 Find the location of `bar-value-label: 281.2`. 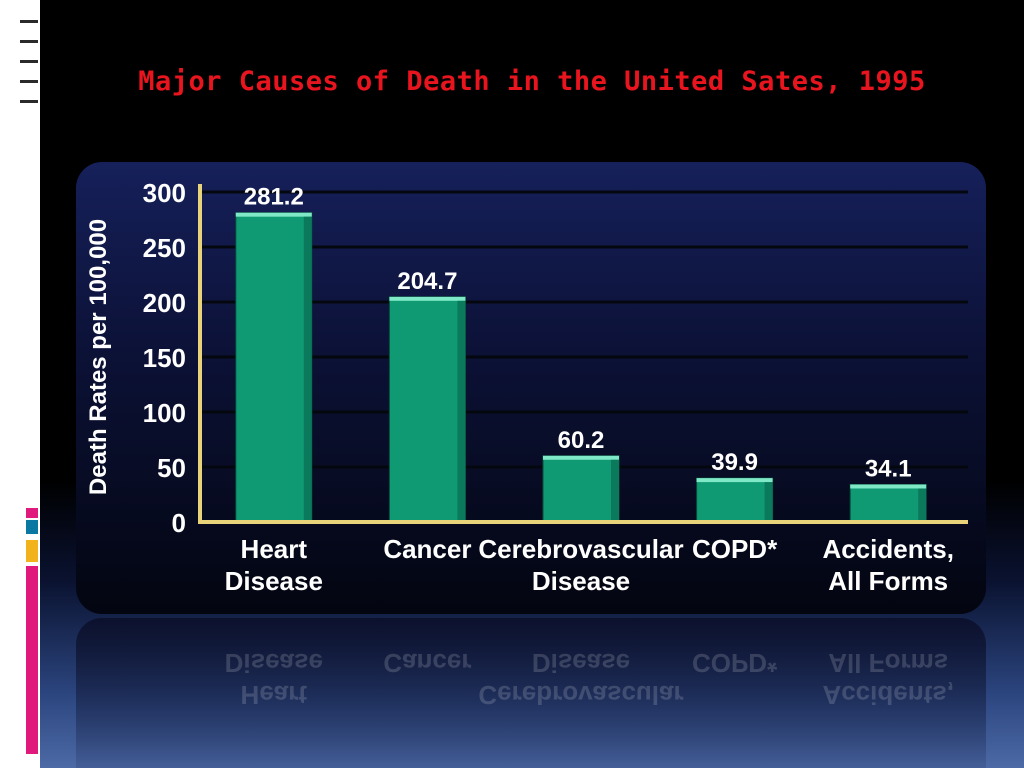

bar-value-label: 281.2 is located at coordinates (274, 197).